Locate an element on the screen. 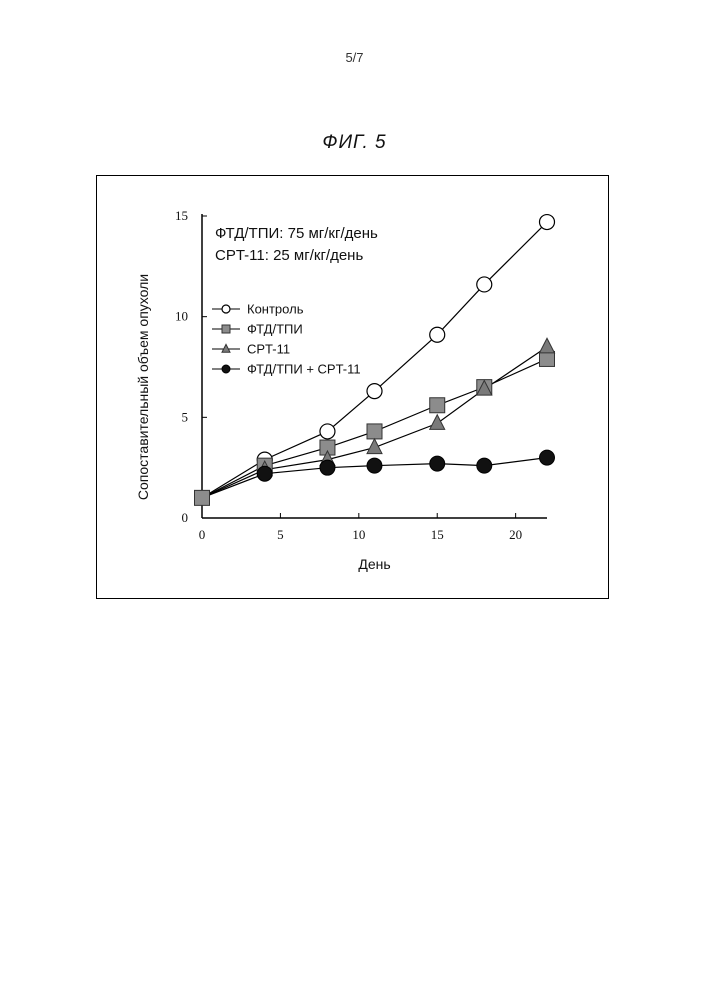  annotation-text: ФТД/ТПИ: 75 мг/кг/день is located at coordinates (296, 233).